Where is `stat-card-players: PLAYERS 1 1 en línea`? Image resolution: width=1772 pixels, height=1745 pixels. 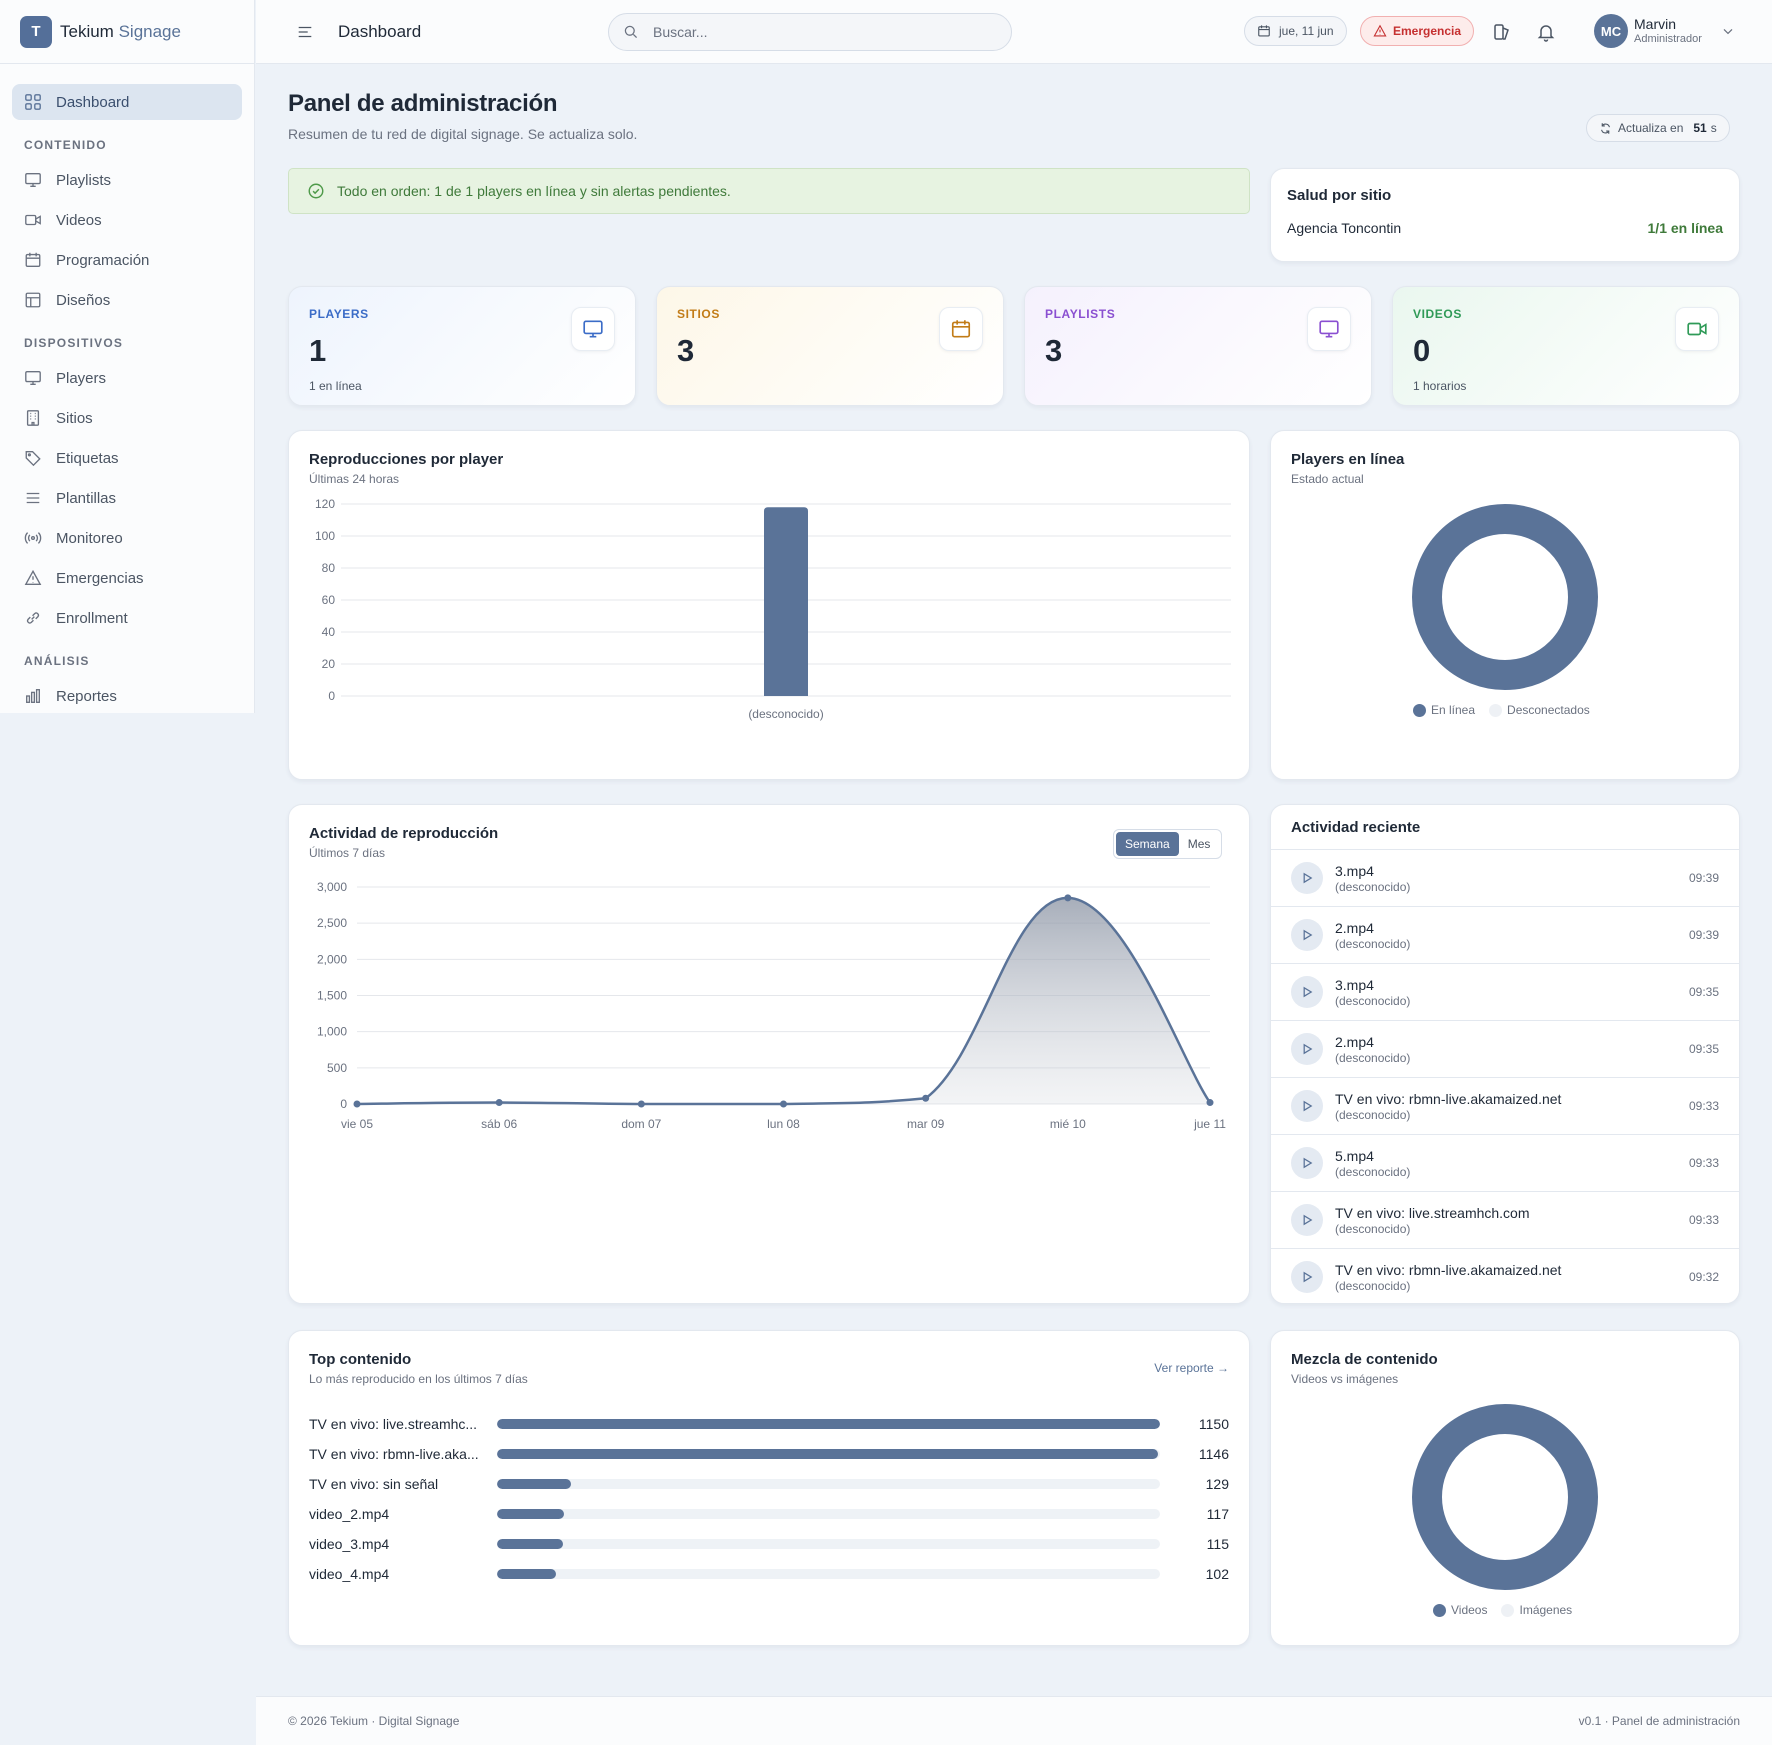
stat-card-players: PLAYERS 1 1 en línea is located at coordinates (462, 346).